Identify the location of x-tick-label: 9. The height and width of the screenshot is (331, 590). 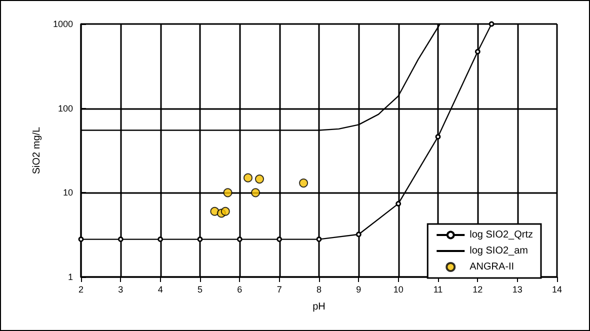
(359, 289).